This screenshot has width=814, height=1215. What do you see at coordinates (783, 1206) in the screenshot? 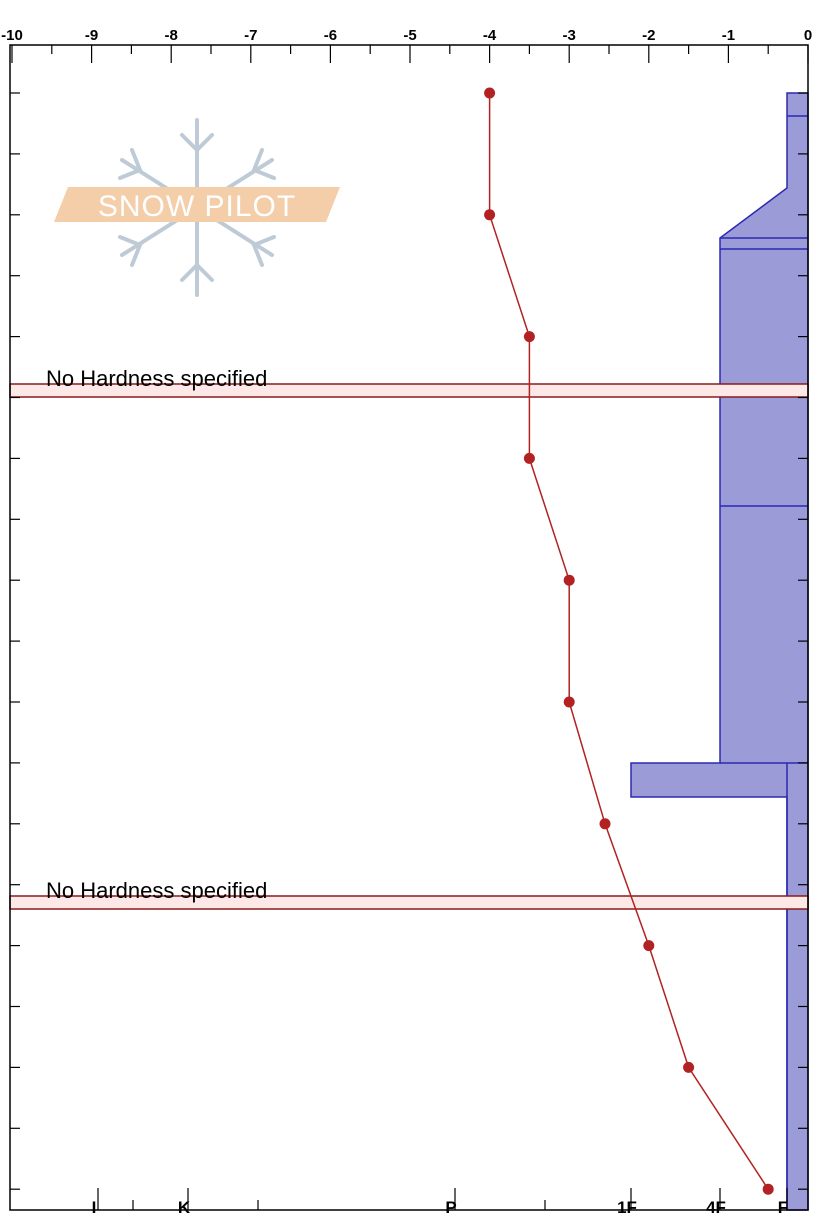
I see `hardness-tick-label: F` at bounding box center [783, 1206].